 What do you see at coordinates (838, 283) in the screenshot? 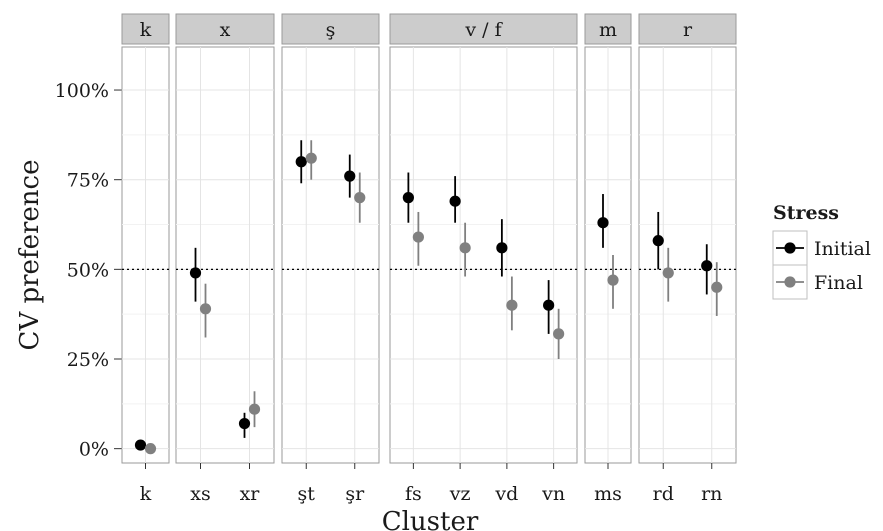
I see `legend-entry-label: Final` at bounding box center [838, 283].